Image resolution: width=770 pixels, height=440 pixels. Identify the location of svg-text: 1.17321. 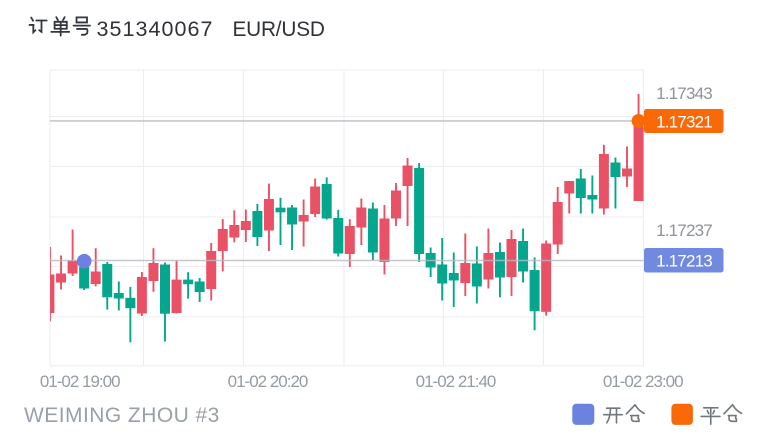
(684, 121).